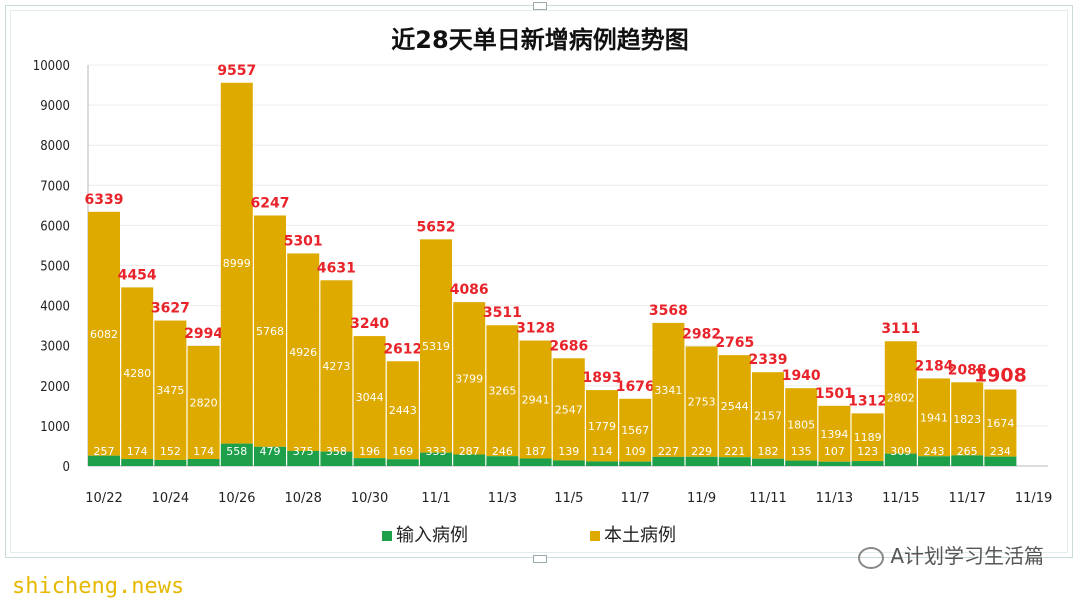 This screenshot has height=605, width=1080. What do you see at coordinates (568, 451) in the screenshot?
I see `data-label-import: 139` at bounding box center [568, 451].